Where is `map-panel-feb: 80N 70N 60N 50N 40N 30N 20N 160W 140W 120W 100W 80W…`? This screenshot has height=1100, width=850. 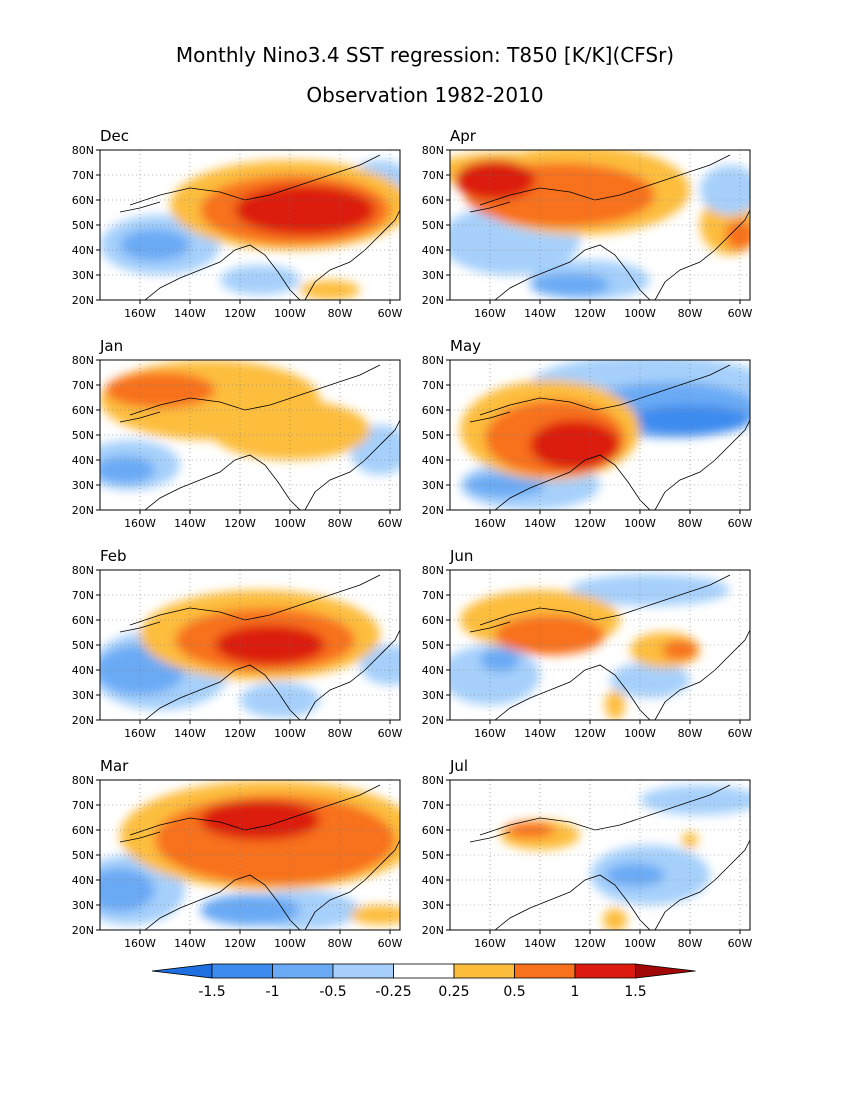
map-panel-feb: 80N 70N 60N 50N 40N 30N 20N 160W 140W 120W 100W 80W… is located at coordinates (237, 643).